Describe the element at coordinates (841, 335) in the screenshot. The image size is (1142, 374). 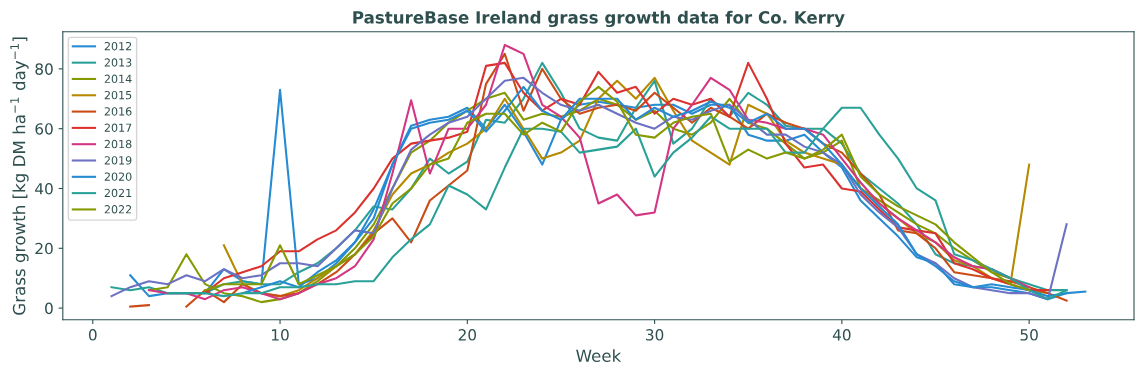
I see `x-tick-label: 40` at that location.